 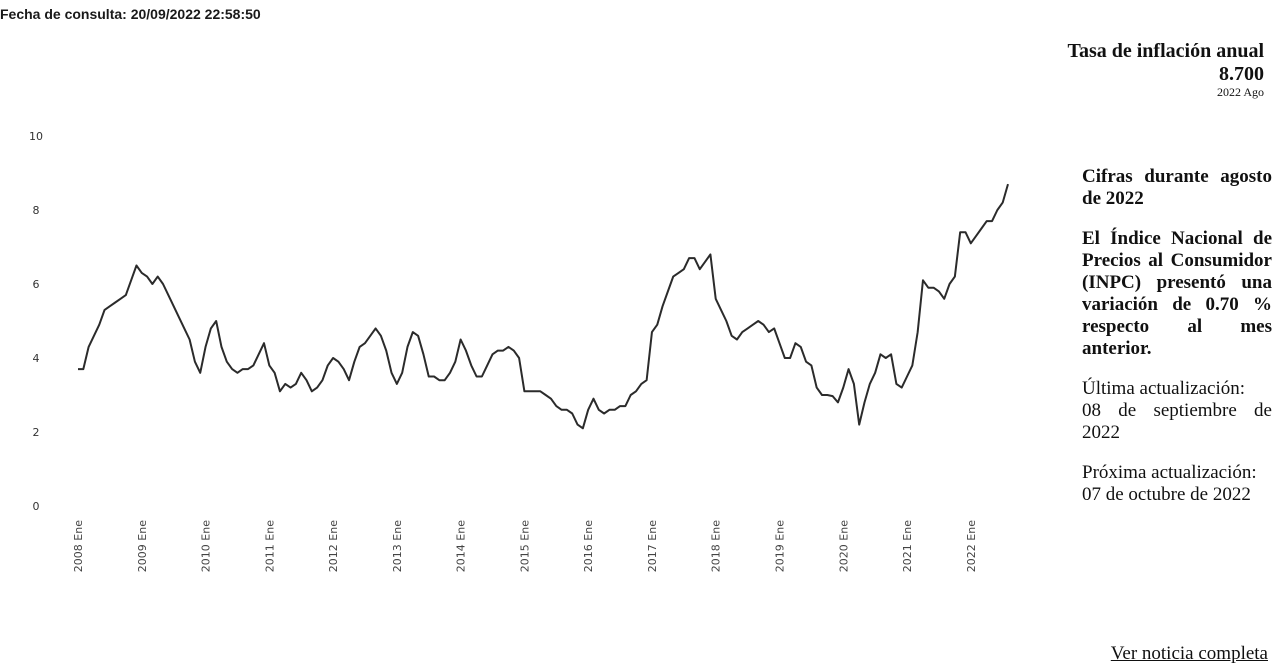 What do you see at coordinates (36, 210) in the screenshot?
I see `y-tick-label: 8` at bounding box center [36, 210].